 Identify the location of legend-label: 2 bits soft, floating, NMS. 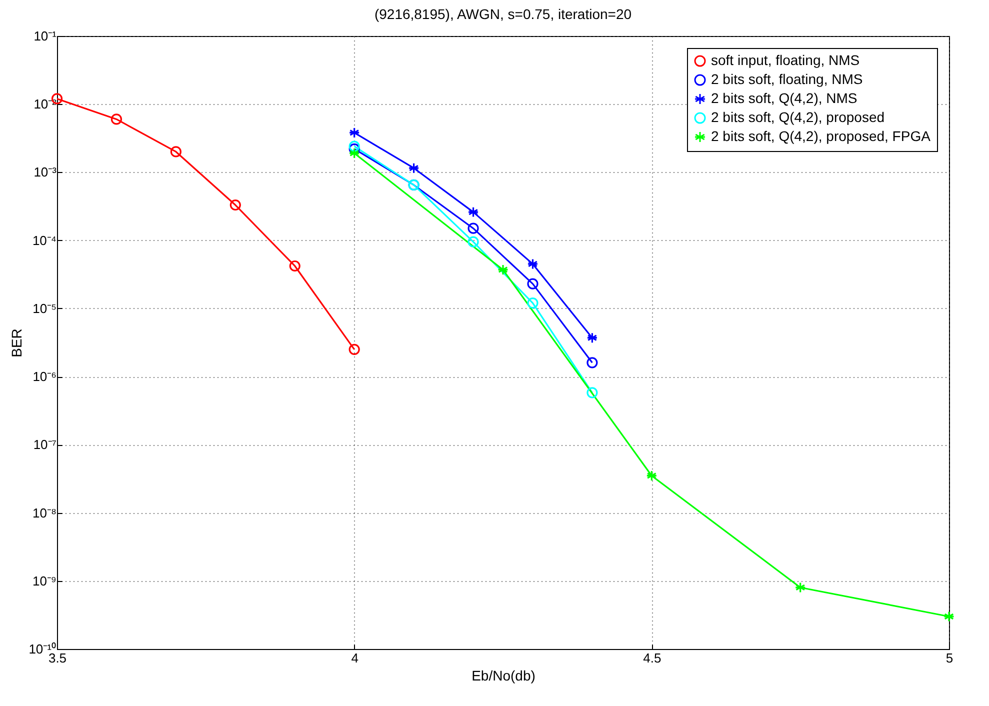
(787, 79).